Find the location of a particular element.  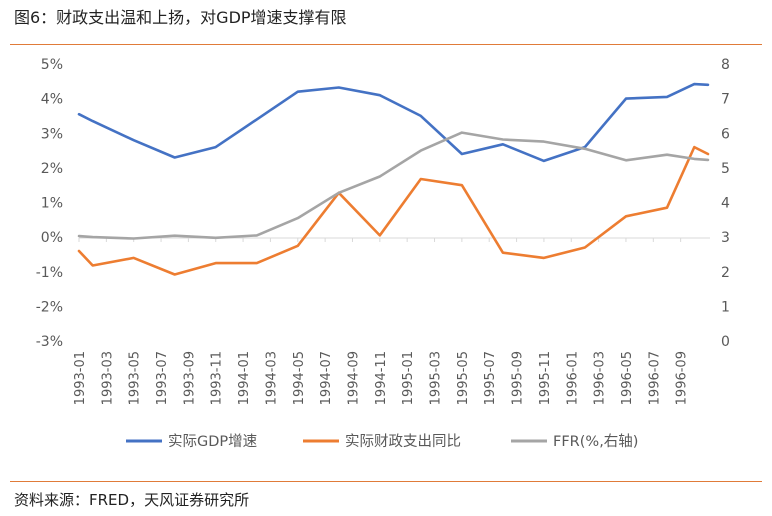

legend-item-fiscal-spending-label: 实际财政支出同比 is located at coordinates (403, 441).